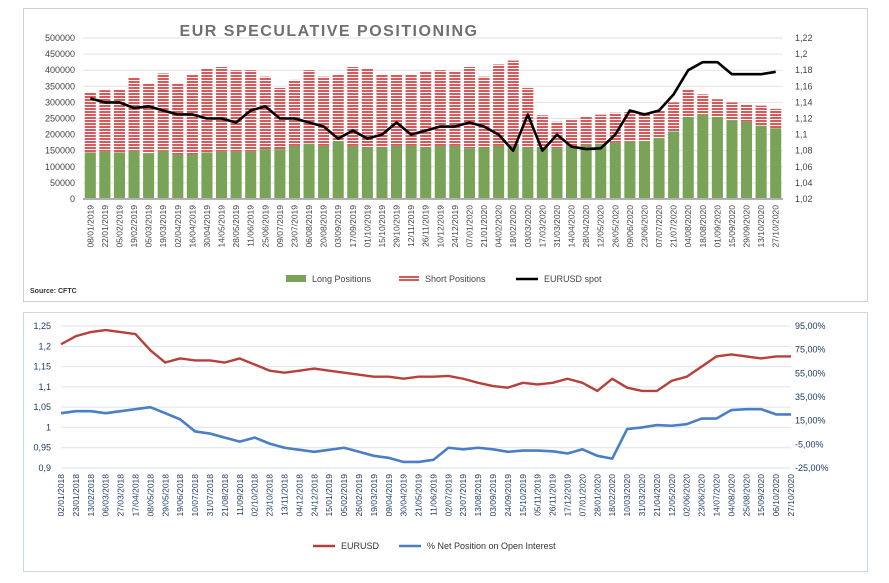  Describe the element at coordinates (538, 495) in the screenshot. I see `x-tick-label: 05/11/2019` at that location.